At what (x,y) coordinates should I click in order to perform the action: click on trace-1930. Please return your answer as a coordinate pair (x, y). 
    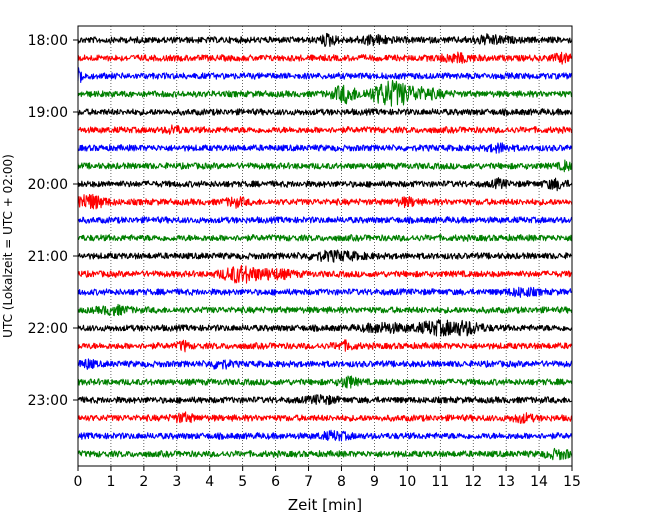
    Looking at the image, I should click on (325, 148).